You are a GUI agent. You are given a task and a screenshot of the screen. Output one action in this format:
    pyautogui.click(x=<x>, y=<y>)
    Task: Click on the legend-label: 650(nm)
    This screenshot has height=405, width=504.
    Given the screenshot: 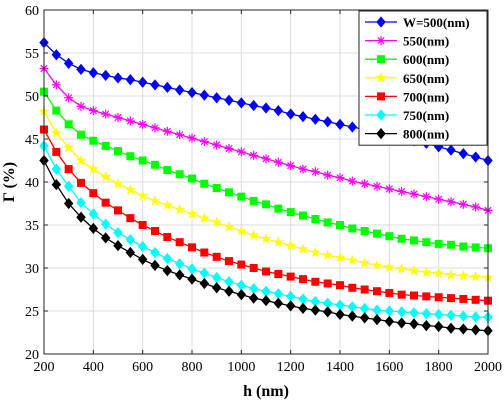 What is the action you would take?
    pyautogui.click(x=426, y=78)
    